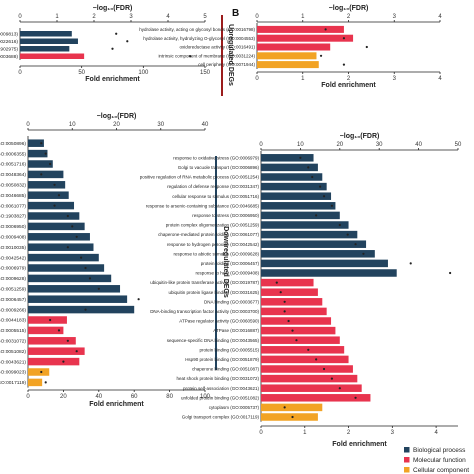 Image resolution: width=474 pixels, height=474 pixels. I want to click on a-down-bottom-tick-label: 60, so click(134, 397).